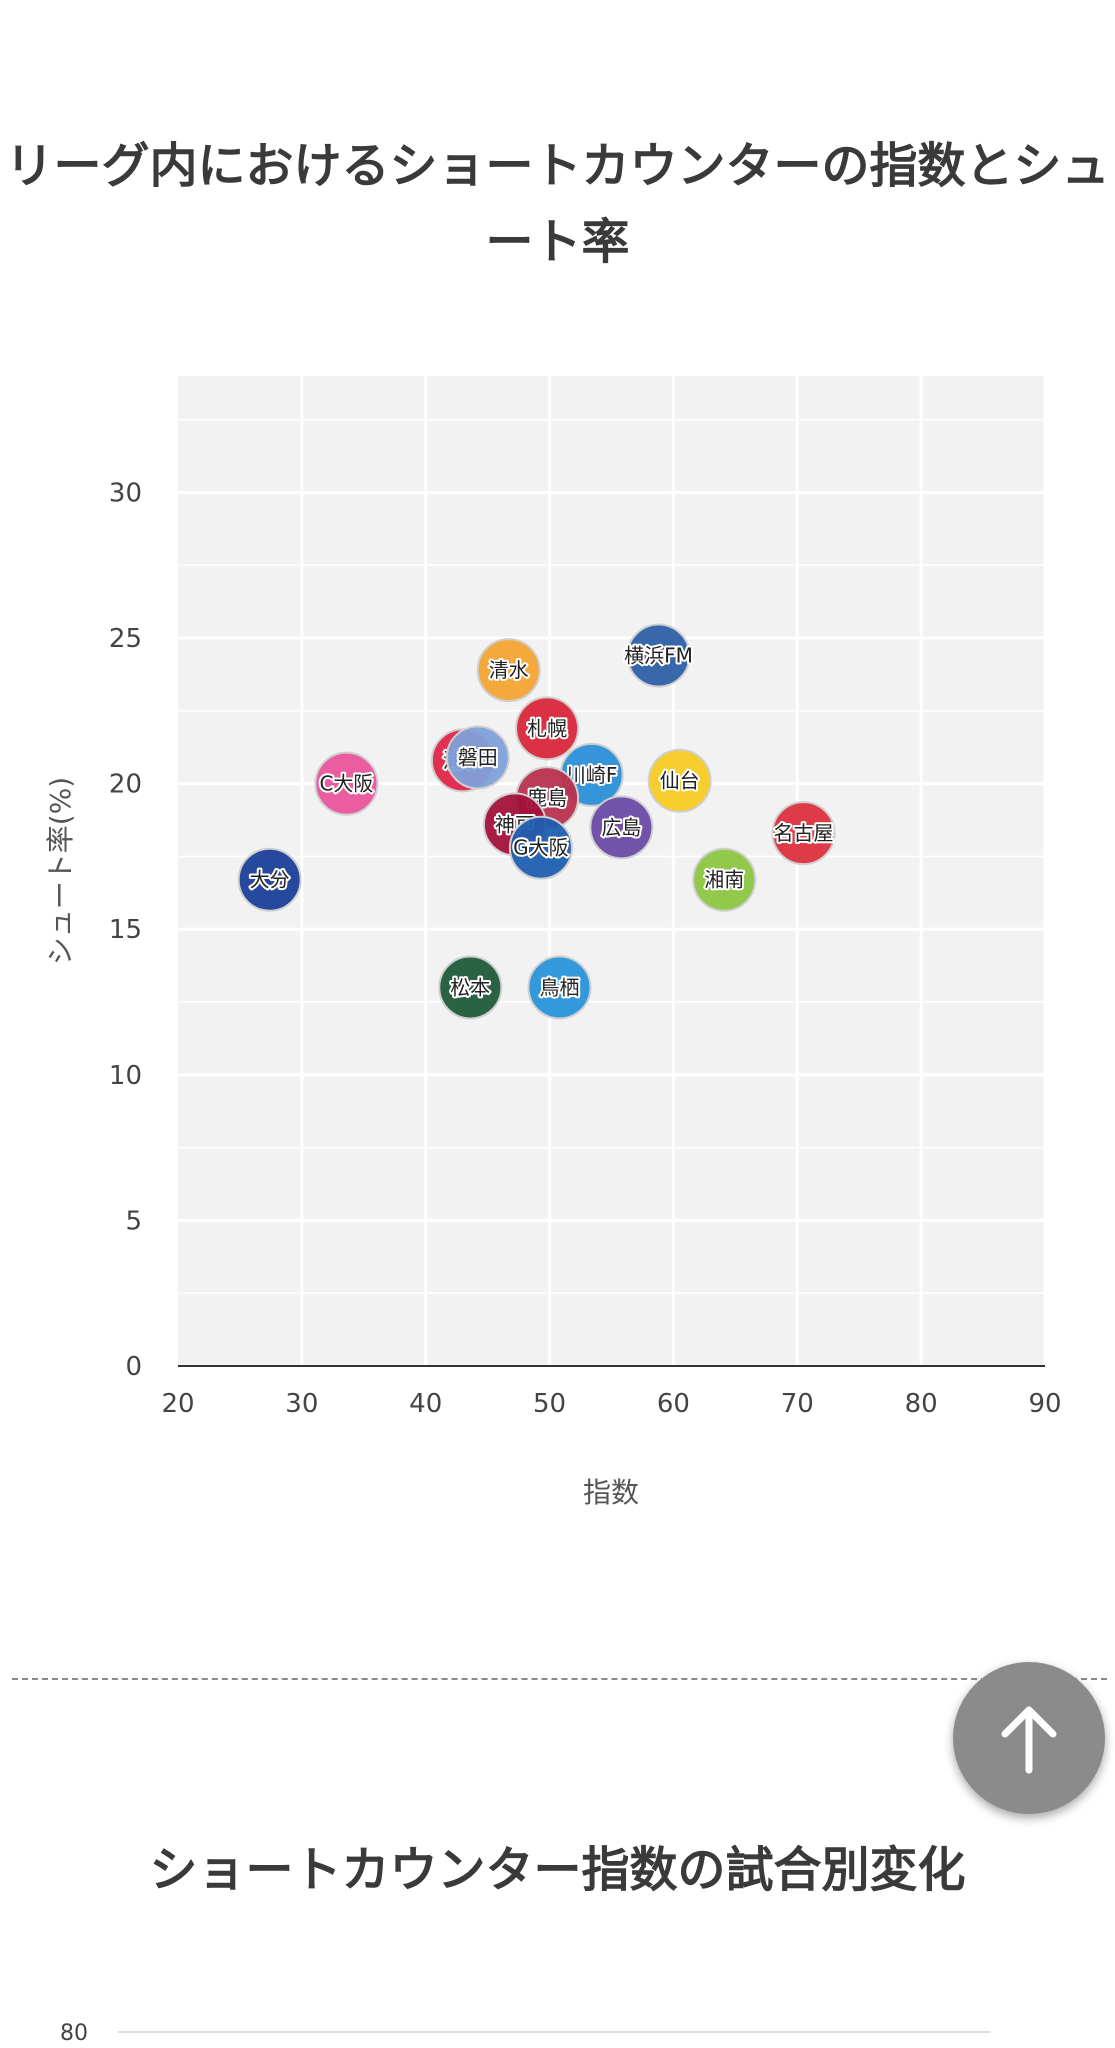 The width and height of the screenshot is (1115, 2048). I want to click on data-point-label: 清水, so click(509, 670).